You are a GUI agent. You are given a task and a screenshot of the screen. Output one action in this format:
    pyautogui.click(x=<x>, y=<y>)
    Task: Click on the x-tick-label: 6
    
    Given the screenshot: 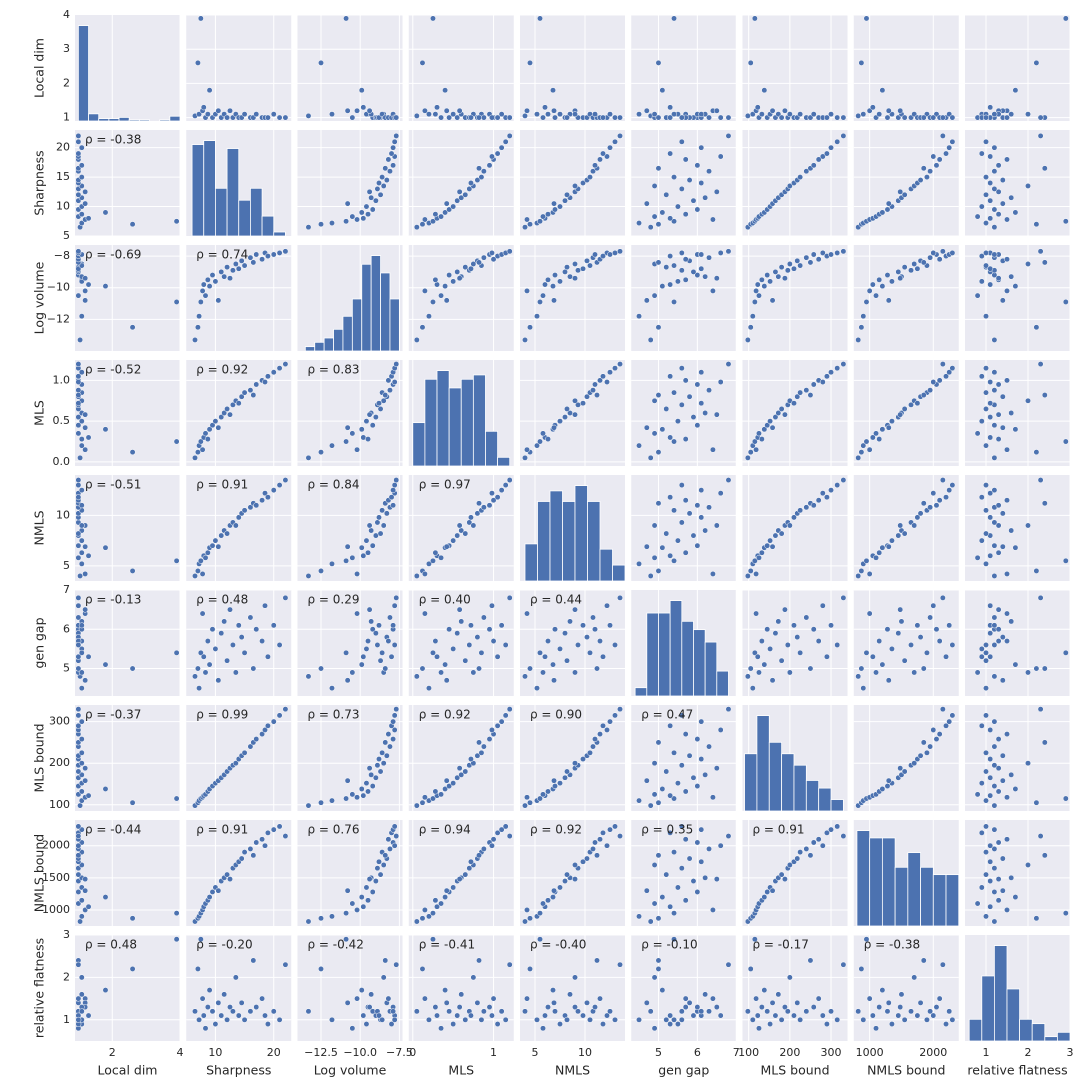 What is the action you would take?
    pyautogui.click(x=697, y=1052)
    